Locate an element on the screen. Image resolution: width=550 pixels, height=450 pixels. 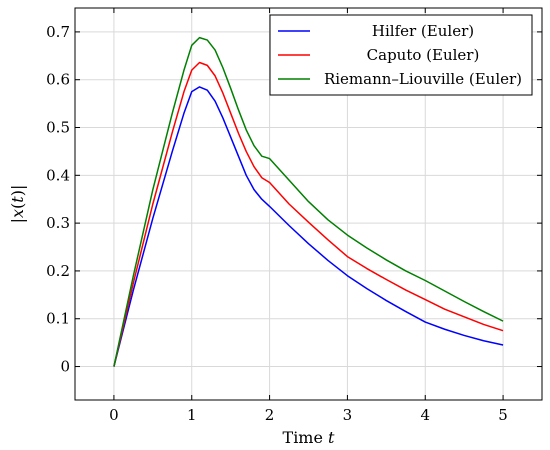
y-tick-label: 0.5 is located at coordinates (58, 128).